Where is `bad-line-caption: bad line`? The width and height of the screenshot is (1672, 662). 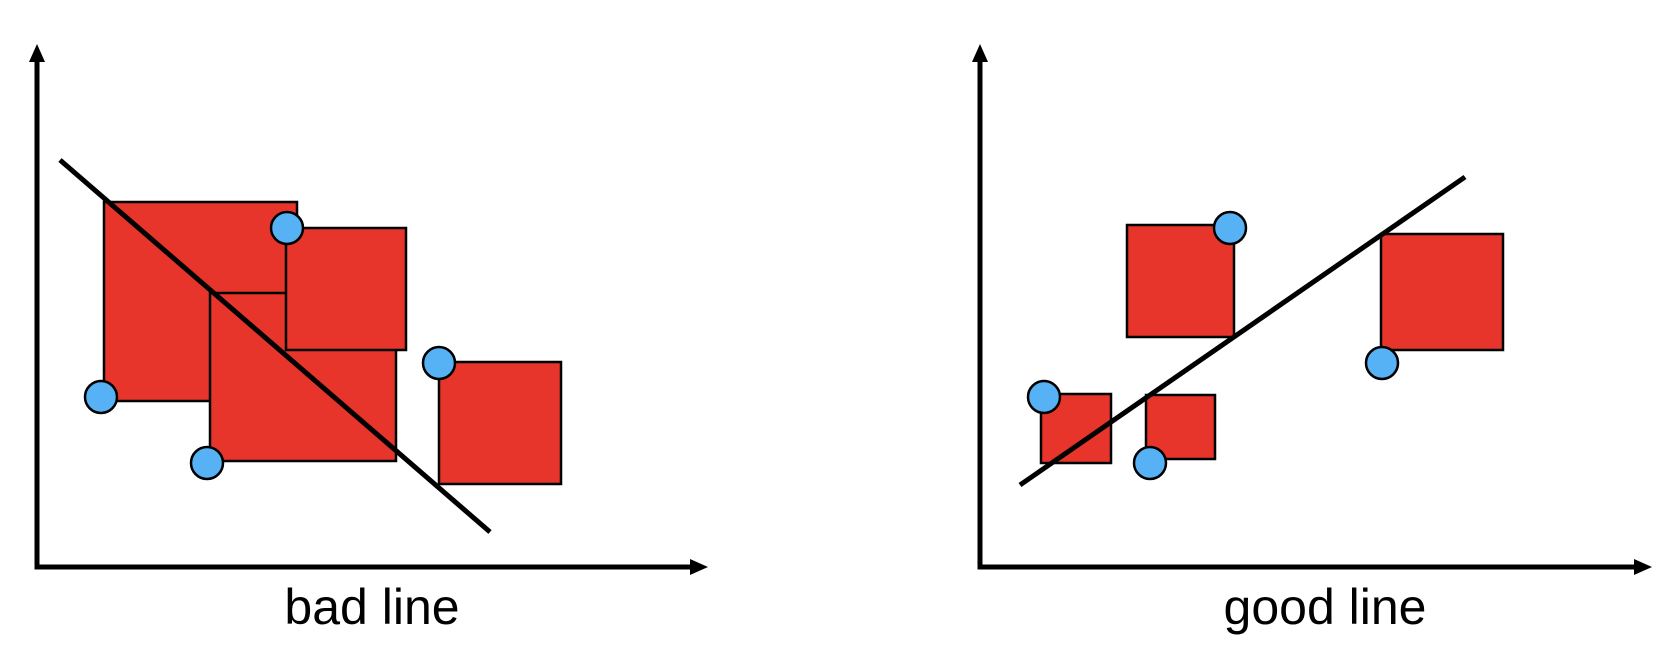
bad-line-caption: bad line is located at coordinates (371, 607).